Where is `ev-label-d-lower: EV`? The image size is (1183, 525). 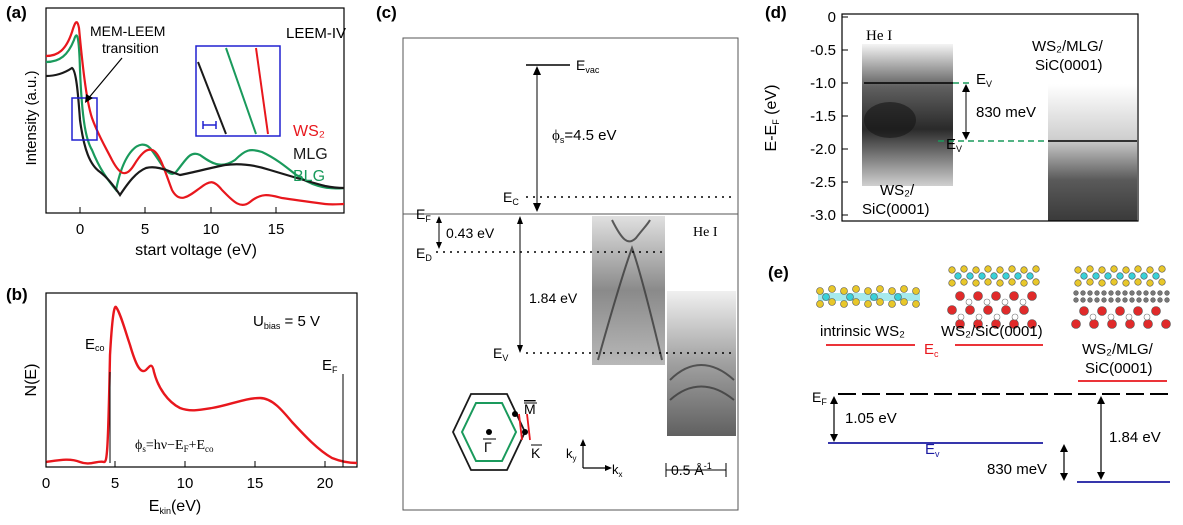
ev-label-d-lower: EV is located at coordinates (954, 145).